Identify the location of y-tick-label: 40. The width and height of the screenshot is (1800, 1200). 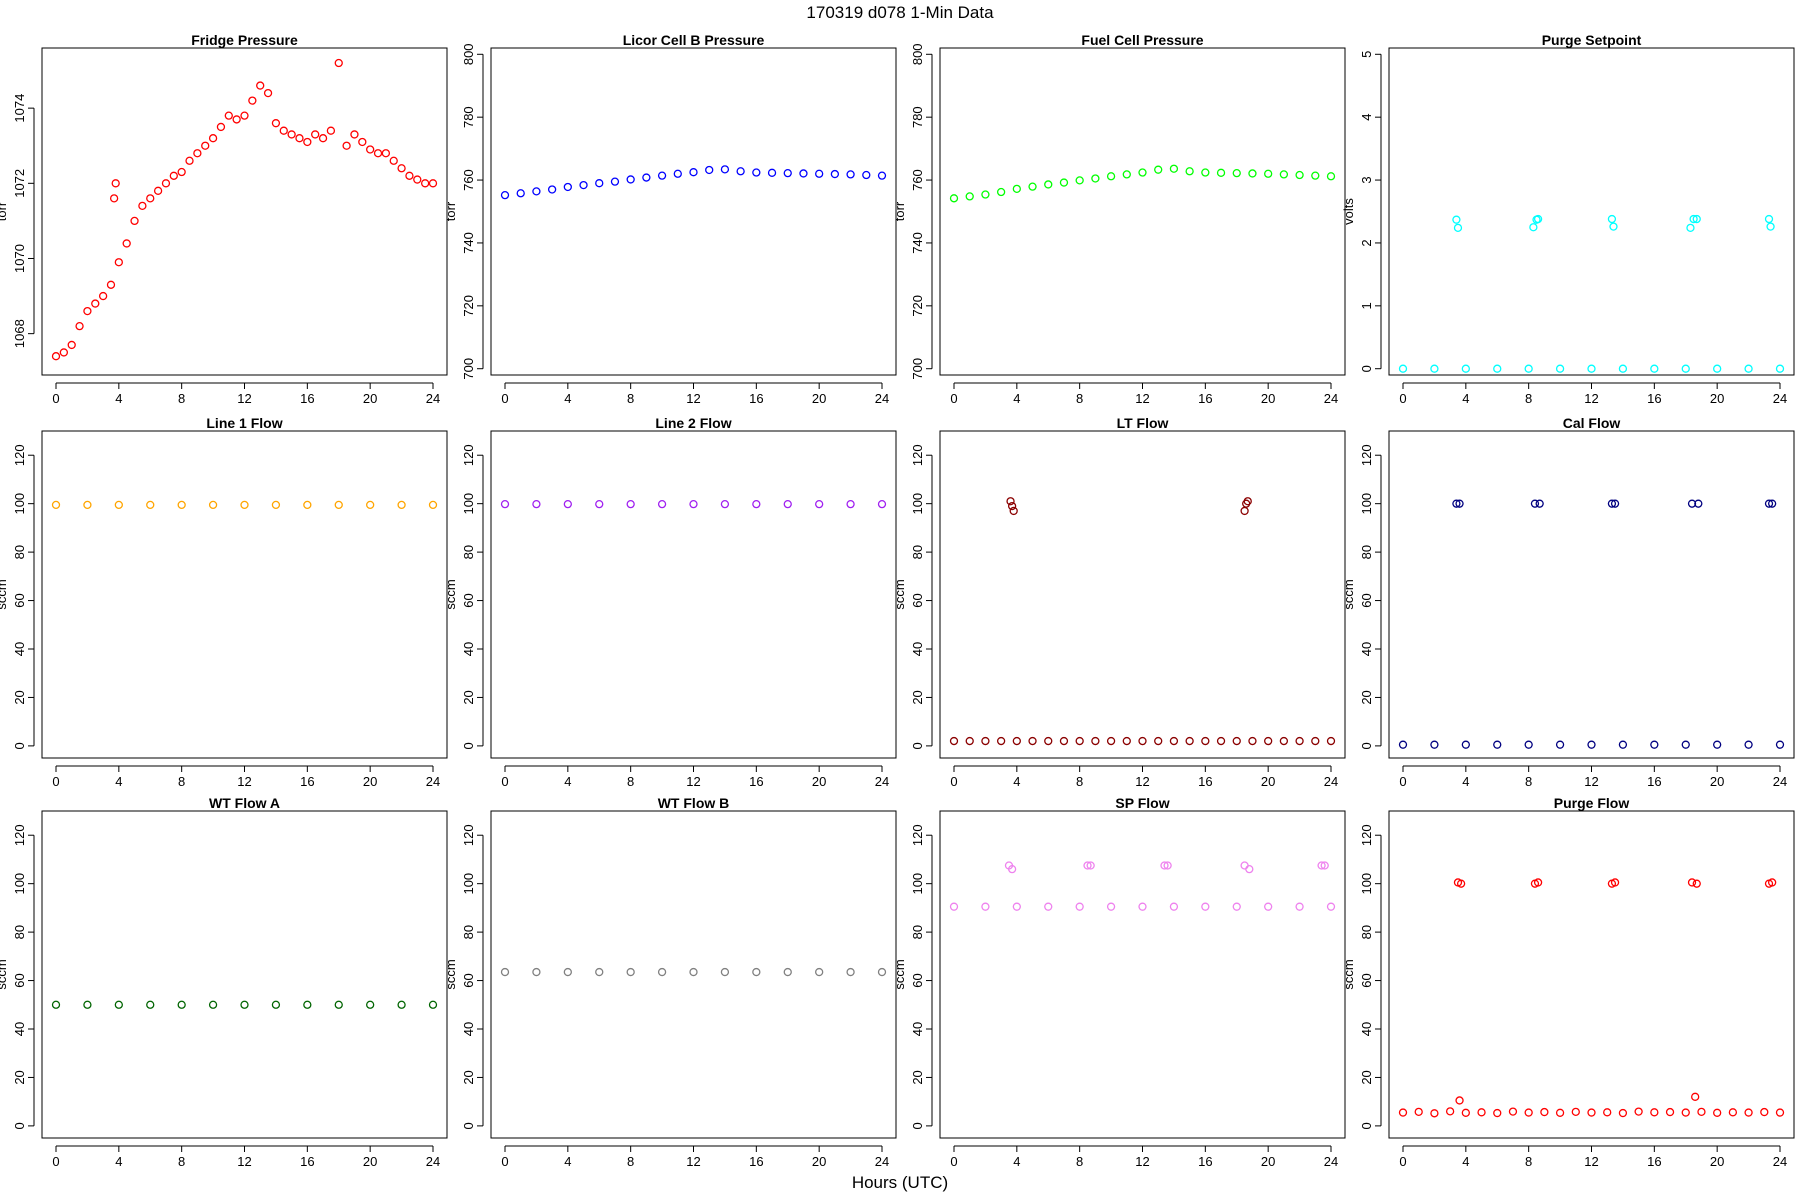
(1366, 649).